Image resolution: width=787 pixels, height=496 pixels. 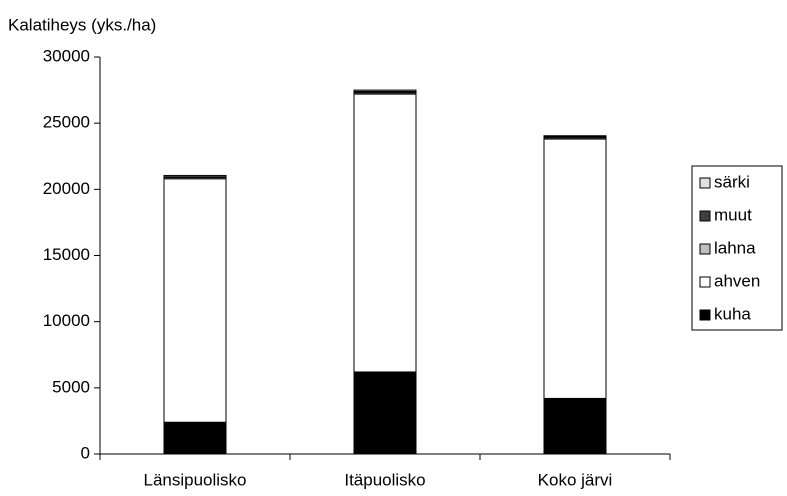 I want to click on y-tick-label: 20000, so click(x=66, y=188).